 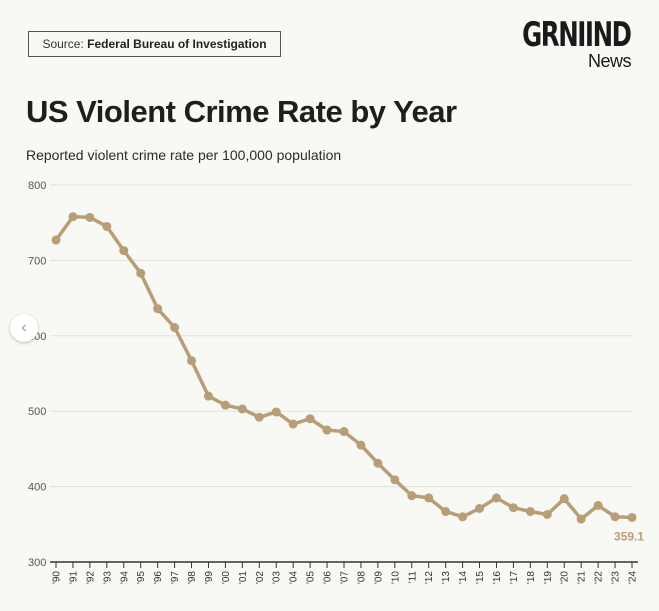 I want to click on x-tick-label: '12, so click(x=429, y=577).